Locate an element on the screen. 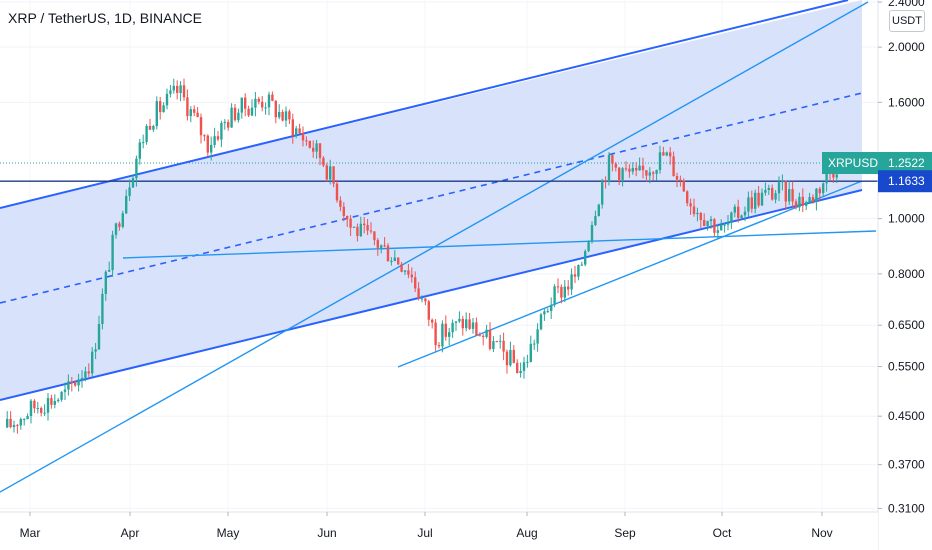 This screenshot has height=550, width=932. price-tick-label: 1.0000 is located at coordinates (906, 219).